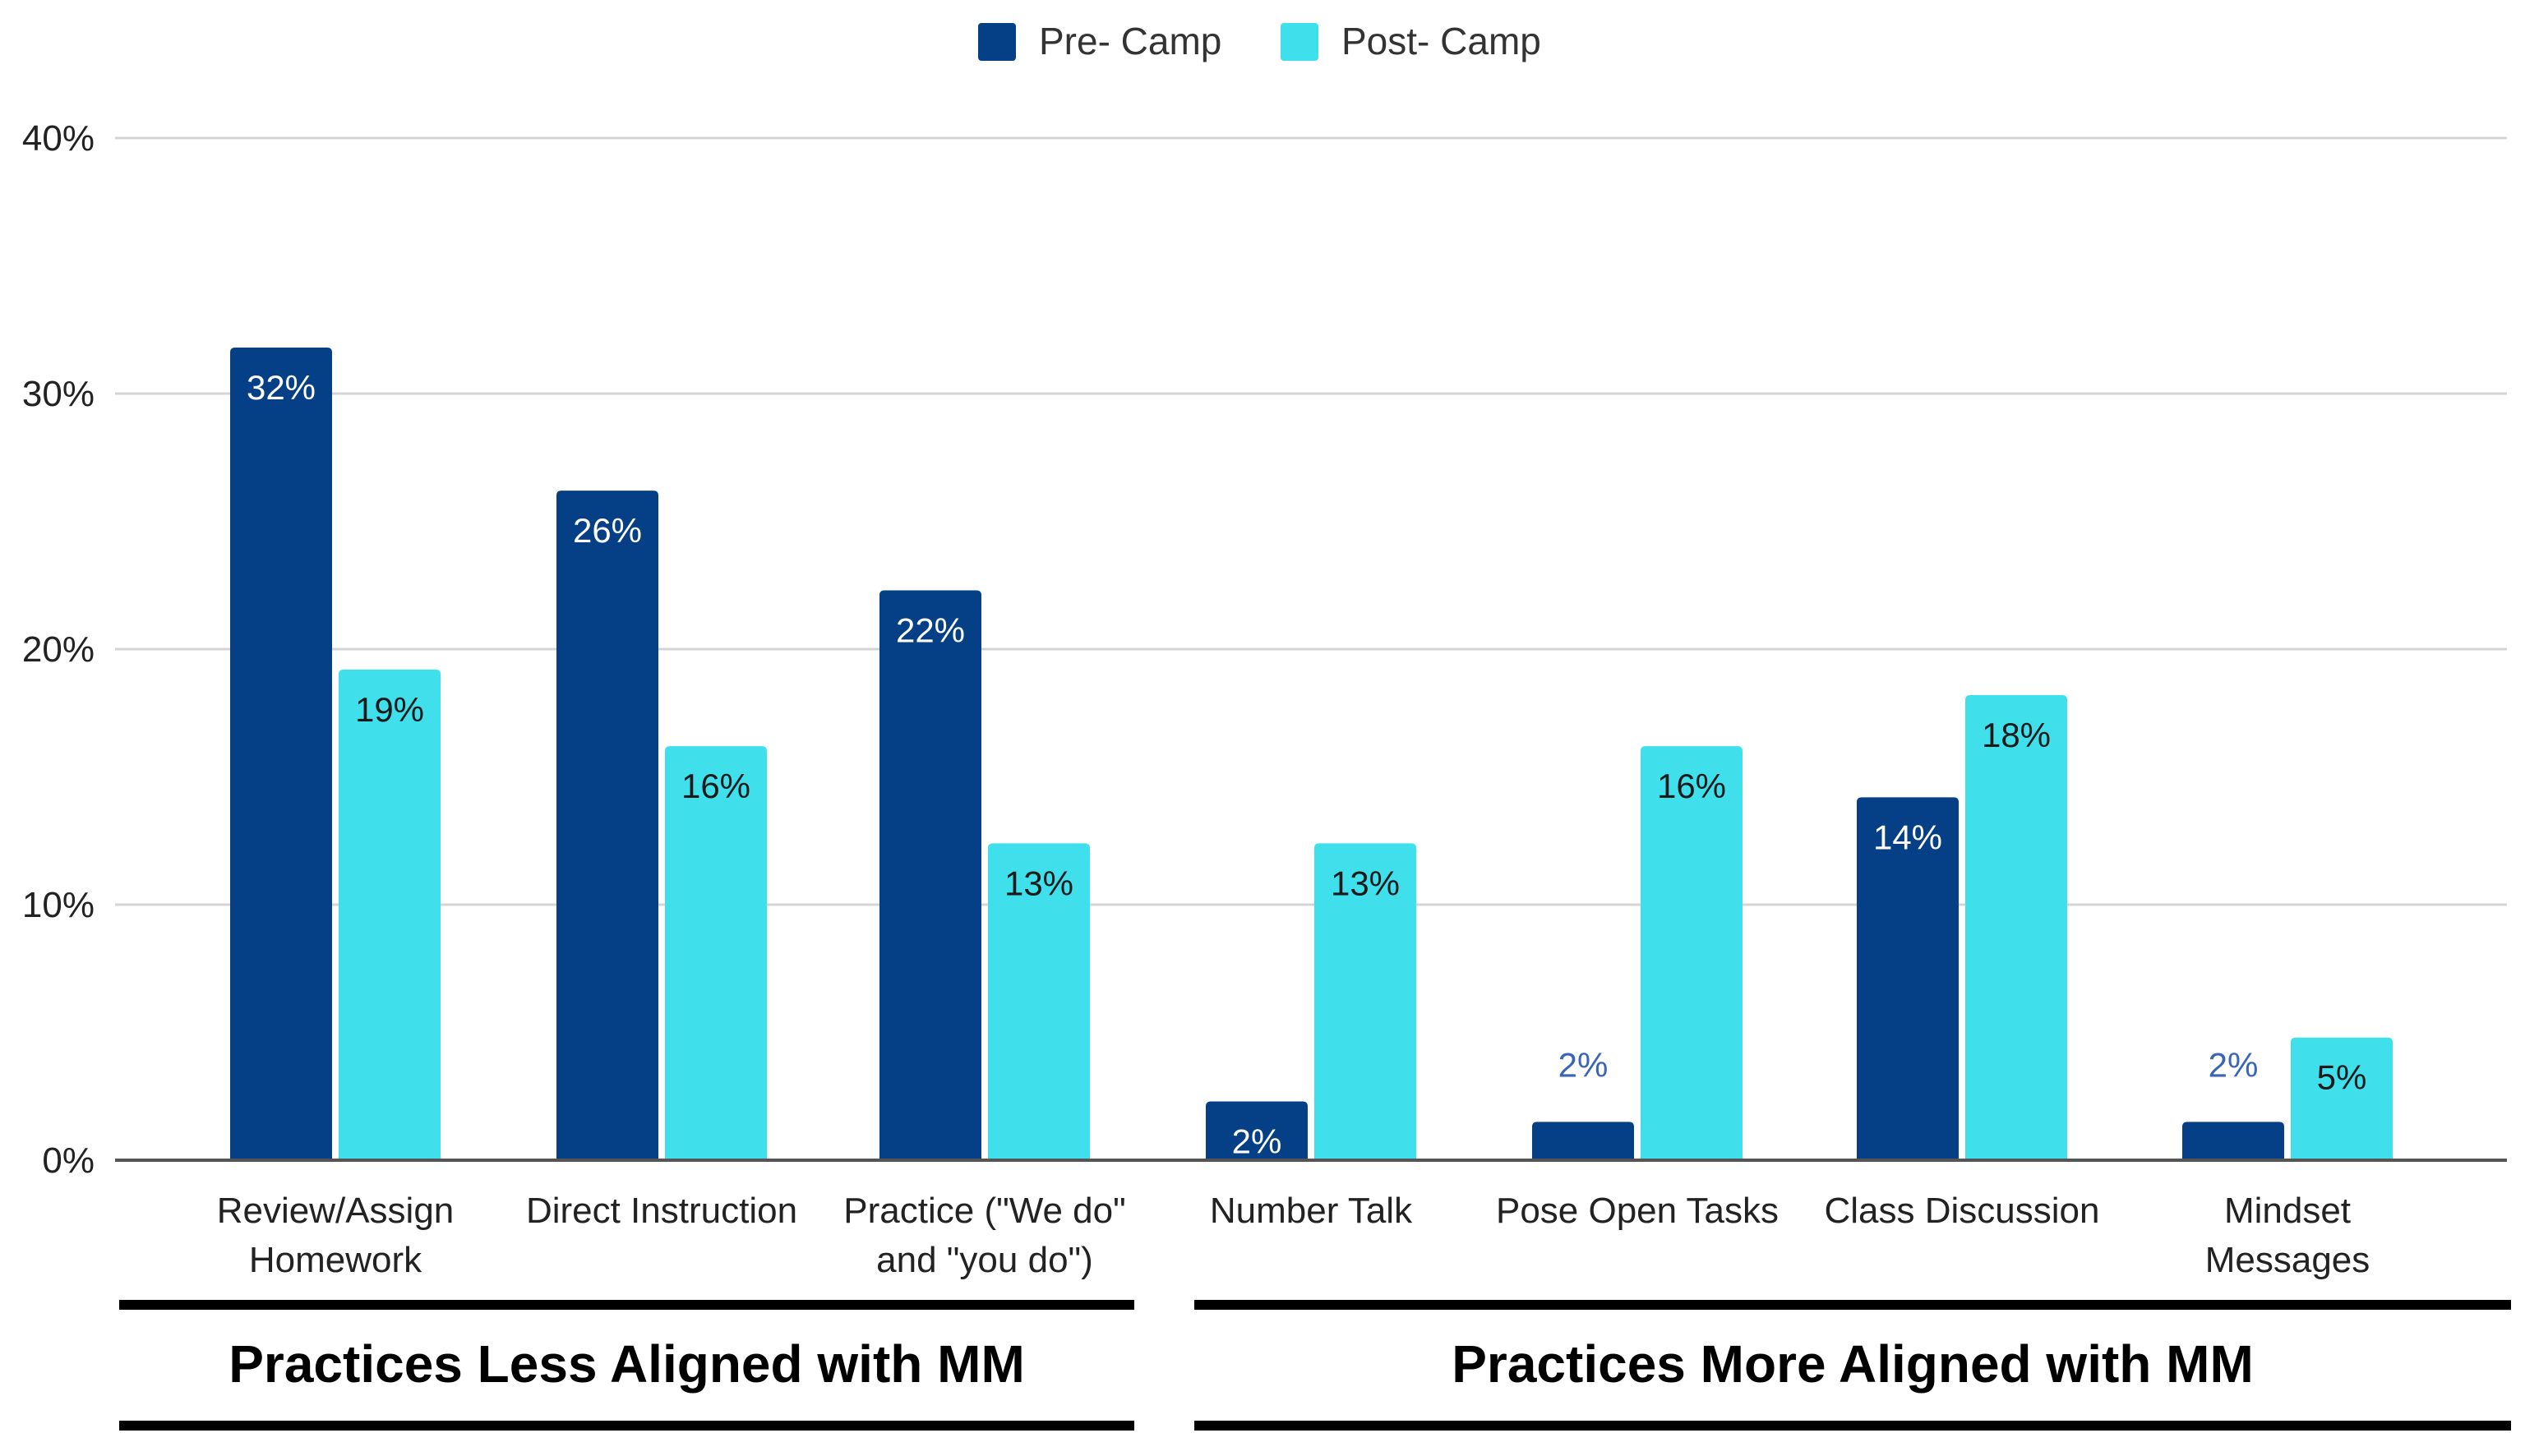 Image resolution: width=2525 pixels, height=1456 pixels. I want to click on x-tick-label: and "you do"), so click(984, 1260).